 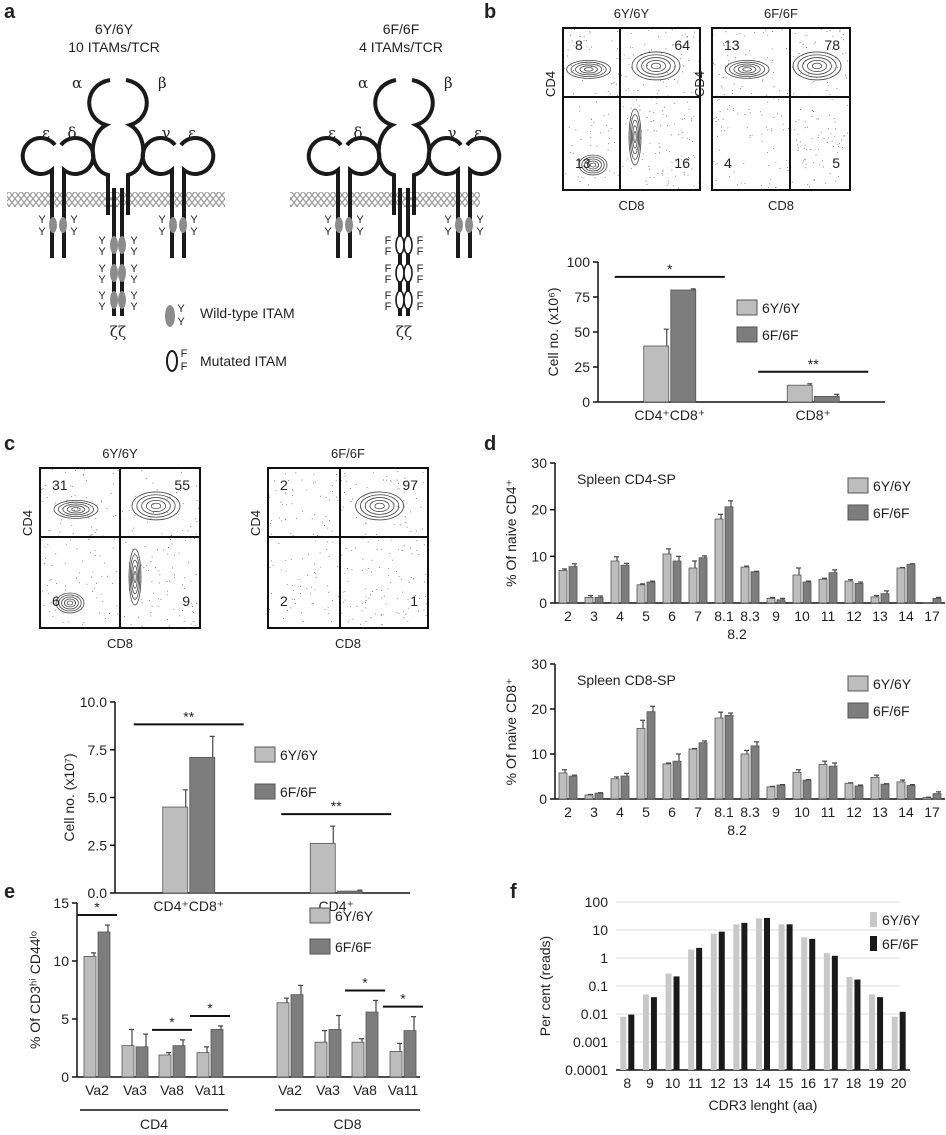 I want to click on tcr-alpha-chain, so click(x=385, y=146).